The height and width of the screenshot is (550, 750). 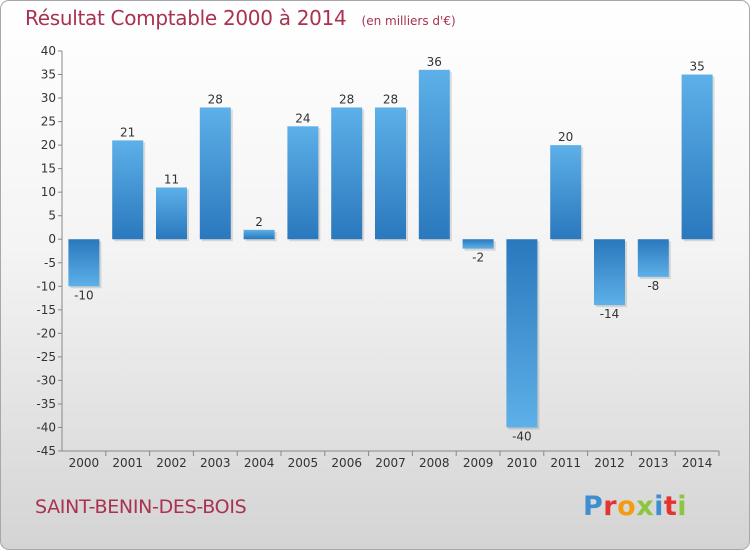 I want to click on chart-title-unit: (en milliers d'€), so click(x=408, y=21).